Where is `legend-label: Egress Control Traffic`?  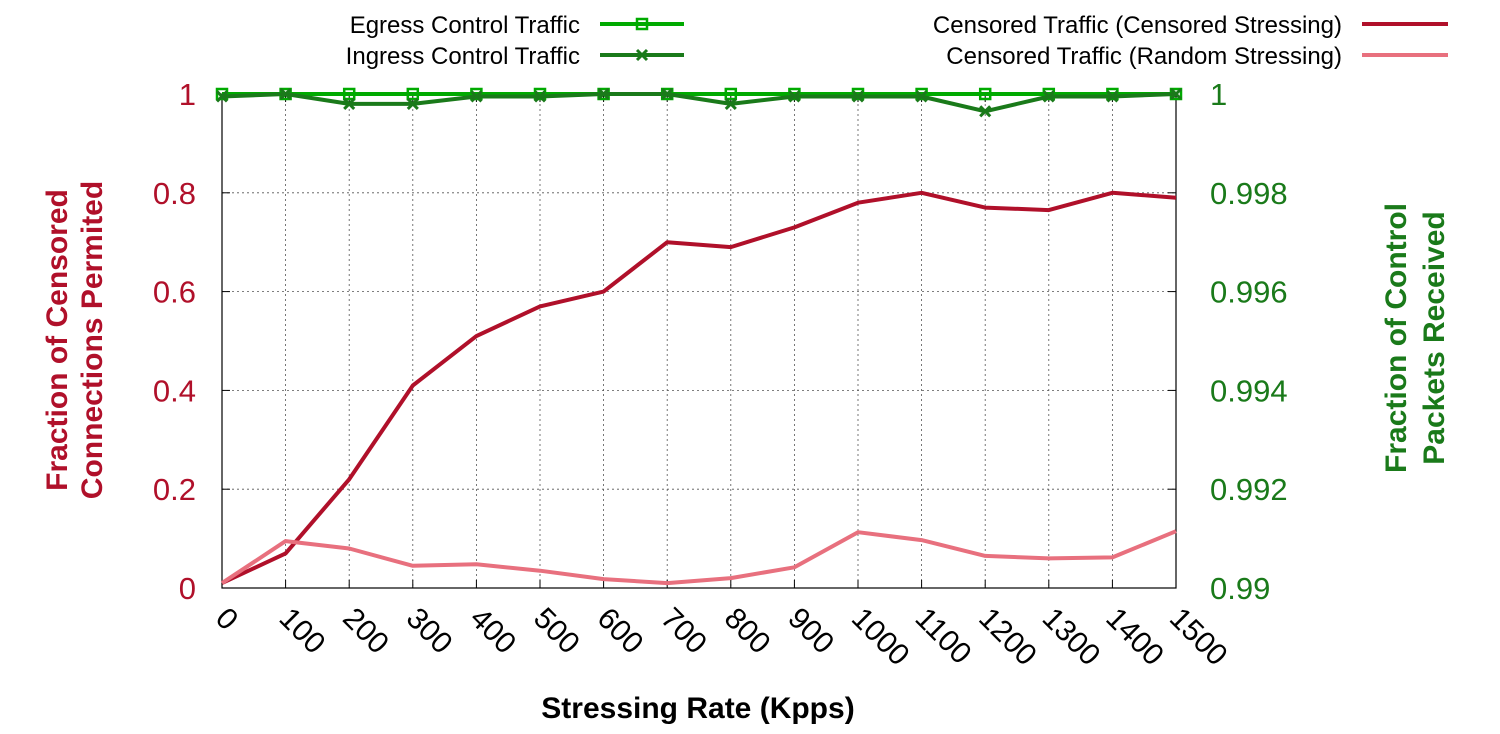
legend-label: Egress Control Traffic is located at coordinates (465, 25).